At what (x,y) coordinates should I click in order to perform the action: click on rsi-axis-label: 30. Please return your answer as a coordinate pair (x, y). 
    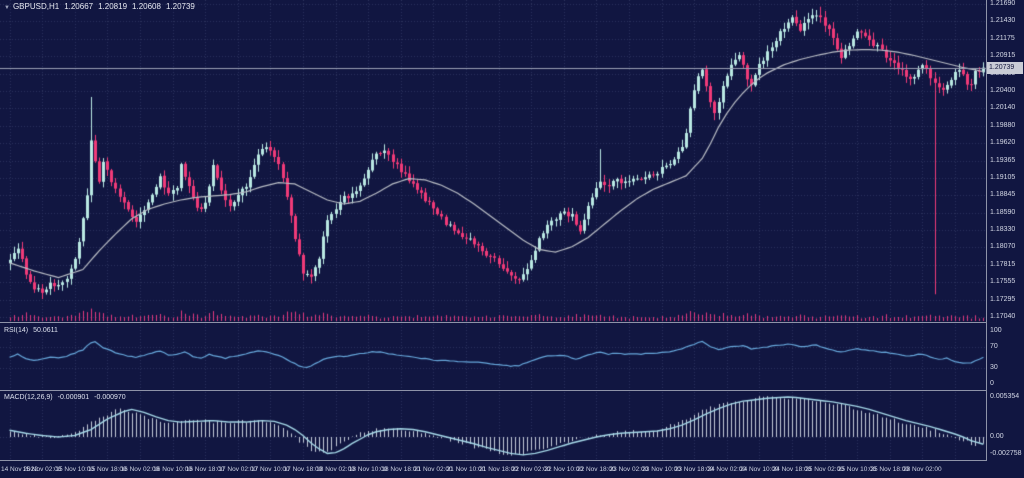
    Looking at the image, I should click on (994, 367).